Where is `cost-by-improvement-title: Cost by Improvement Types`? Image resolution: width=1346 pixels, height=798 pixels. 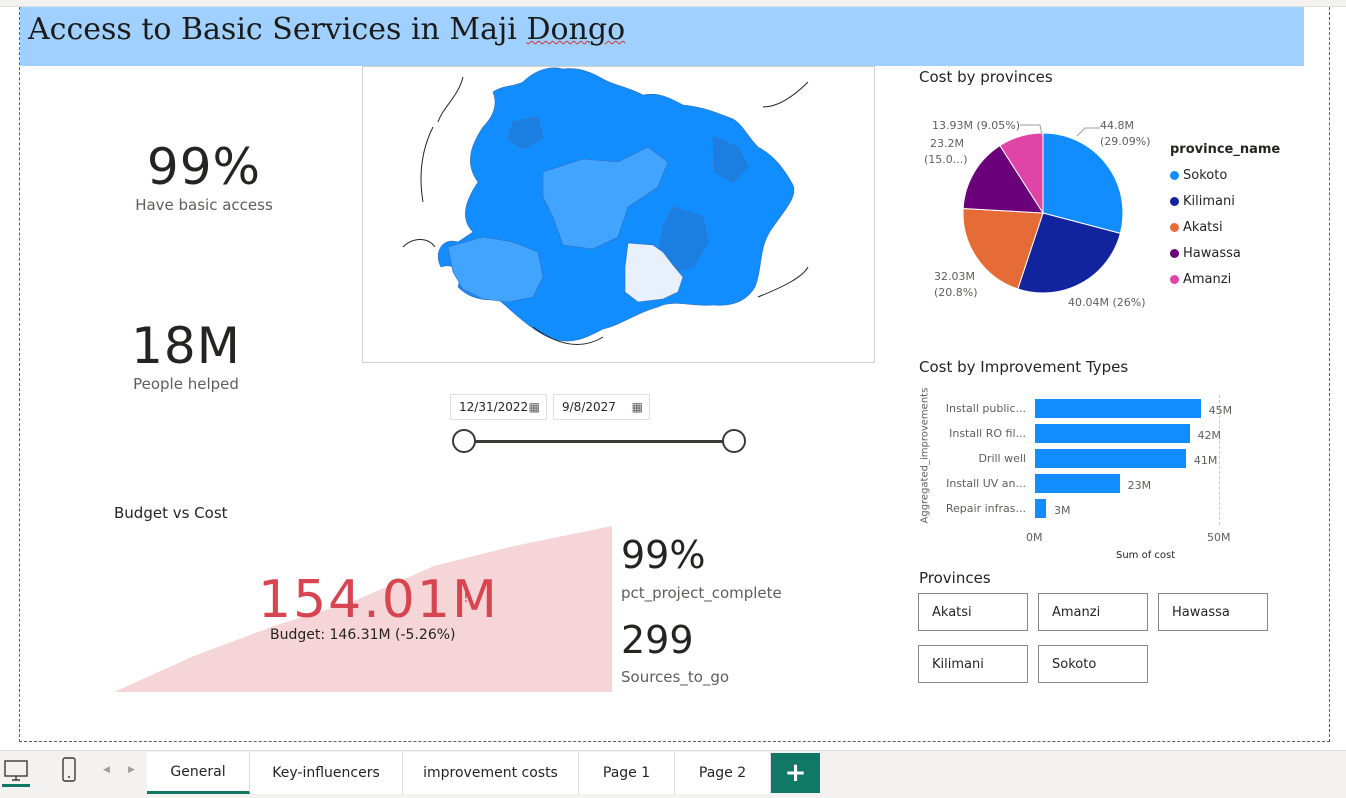 cost-by-improvement-title: Cost by Improvement Types is located at coordinates (1024, 367).